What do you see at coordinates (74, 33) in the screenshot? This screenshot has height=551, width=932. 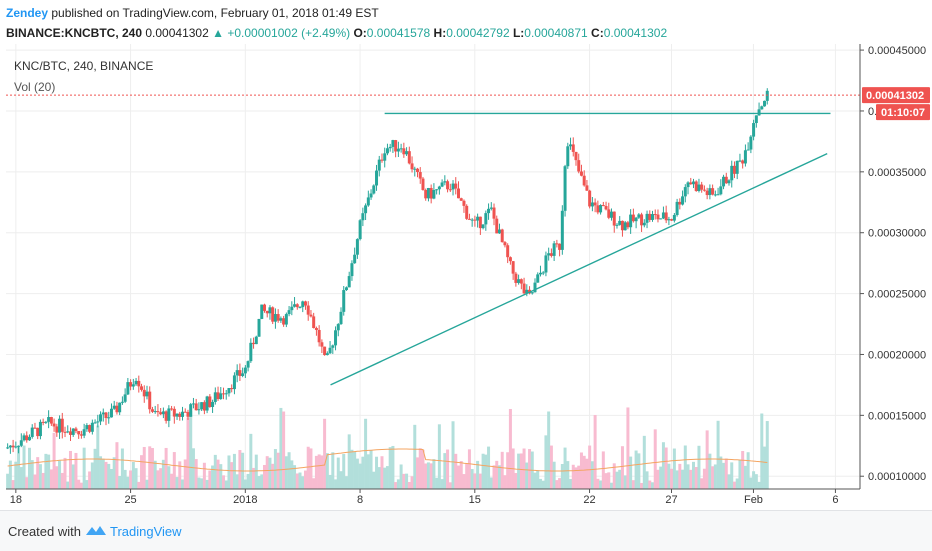 I see `symbol-name: BINANCE:KNCBTC, 240` at bounding box center [74, 33].